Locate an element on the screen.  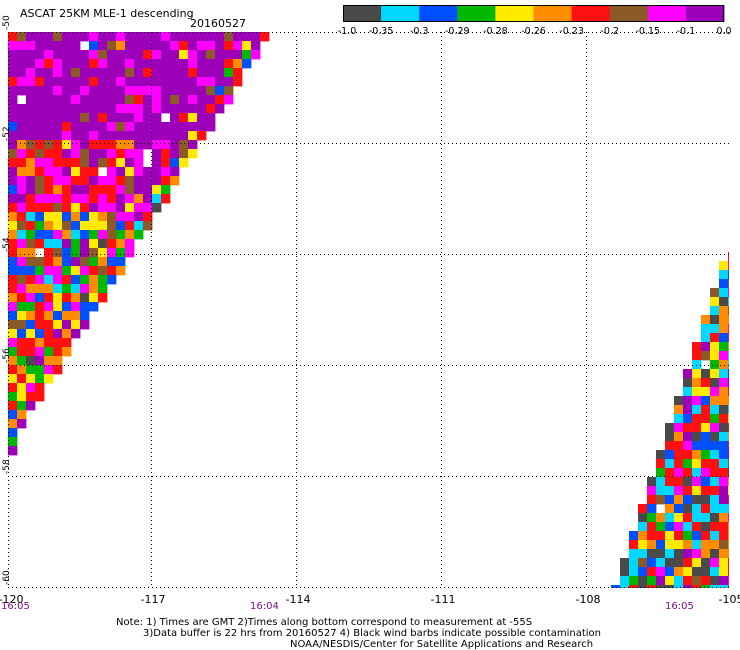
lat-label-60: -60 is located at coordinates (7, 577).